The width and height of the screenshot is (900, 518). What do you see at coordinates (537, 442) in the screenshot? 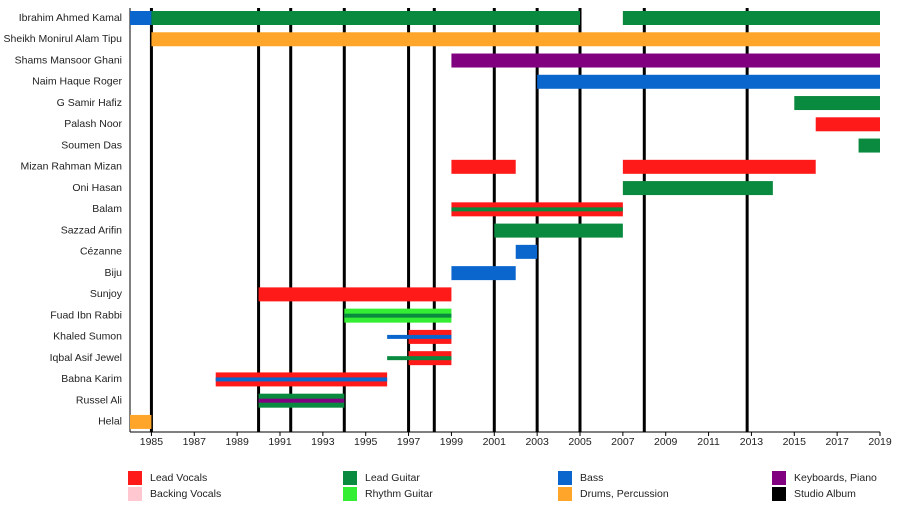
I see `x-tick-label: 2003` at bounding box center [537, 442].